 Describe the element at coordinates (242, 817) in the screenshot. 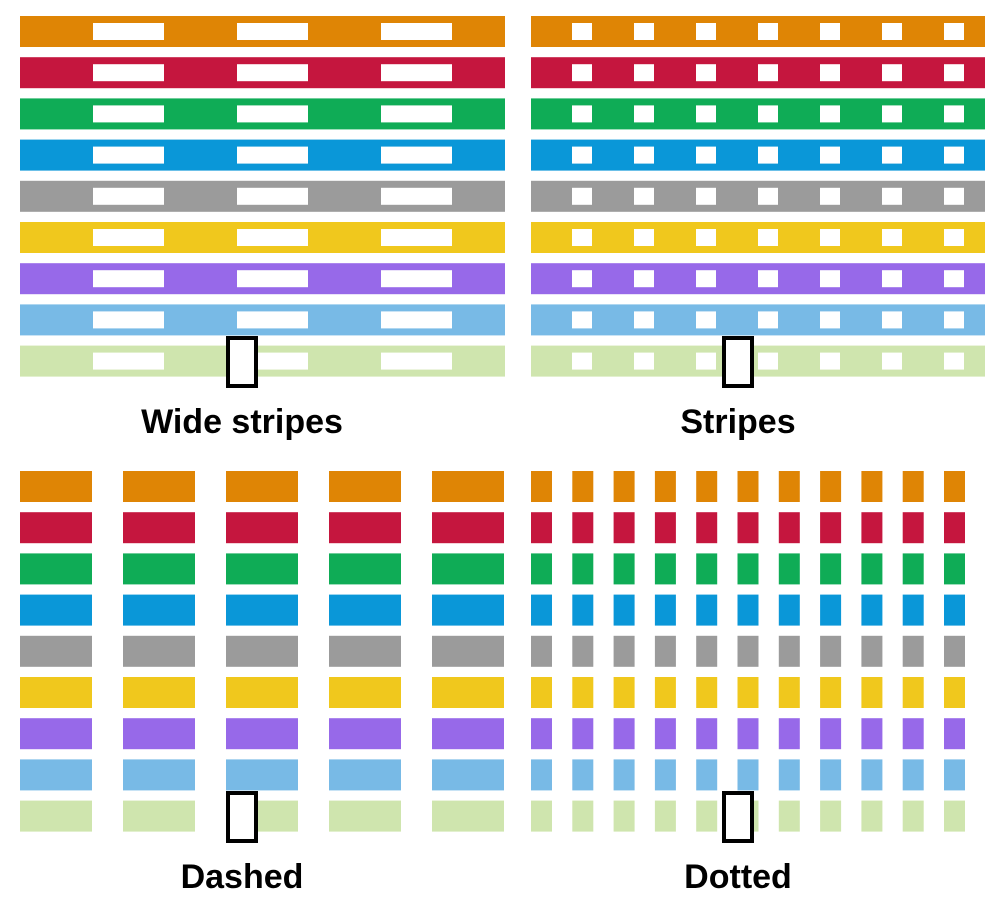

I see `marker-dashed` at that location.